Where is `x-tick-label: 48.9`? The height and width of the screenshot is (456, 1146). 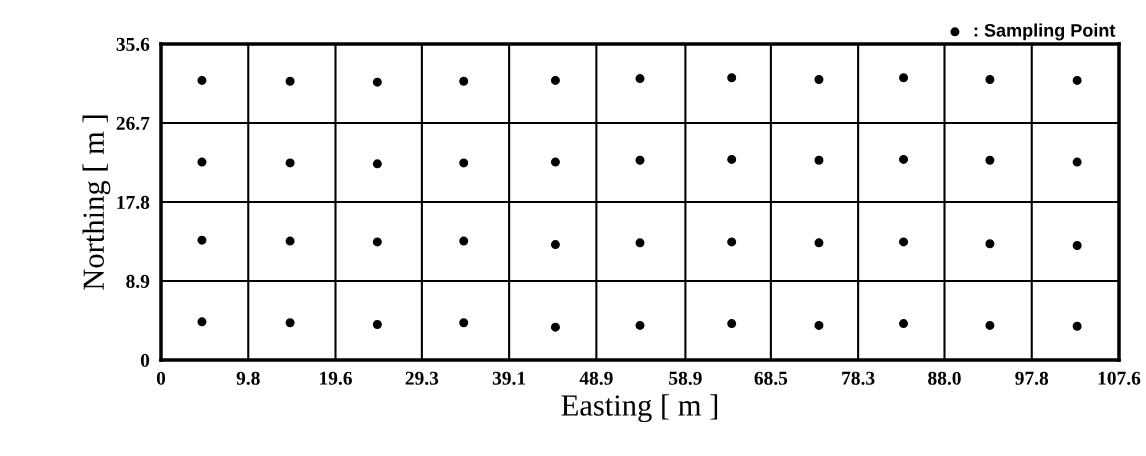
x-tick-label: 48.9 is located at coordinates (596, 378).